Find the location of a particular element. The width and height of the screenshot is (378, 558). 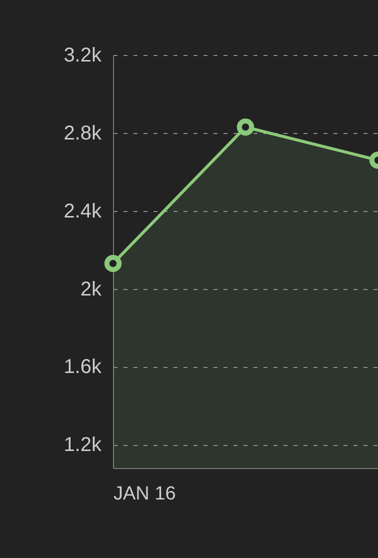

x-tick-label: JAN 16 is located at coordinates (145, 494).